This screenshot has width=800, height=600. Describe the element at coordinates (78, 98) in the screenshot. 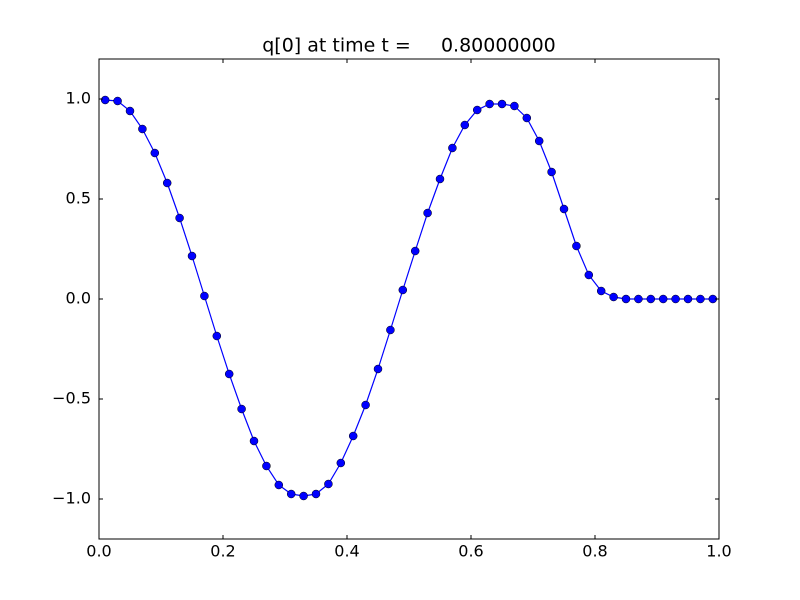

I see `y-tick-label: 1.0` at that location.